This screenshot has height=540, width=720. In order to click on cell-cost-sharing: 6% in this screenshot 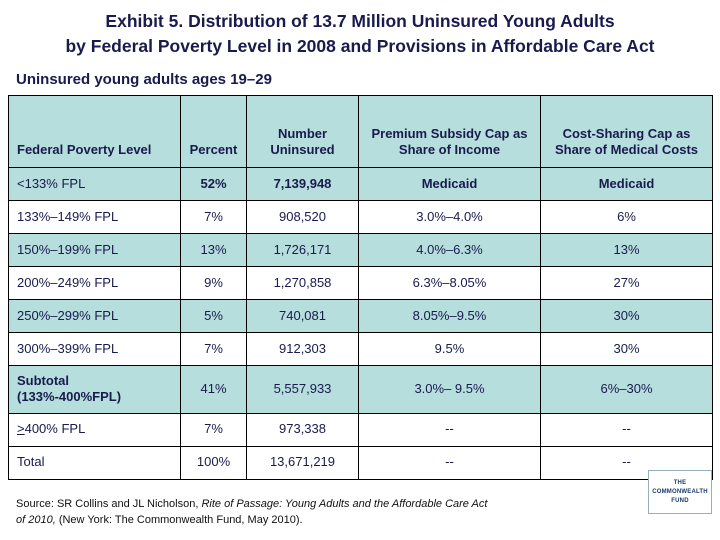, I will do `click(626, 217)`.